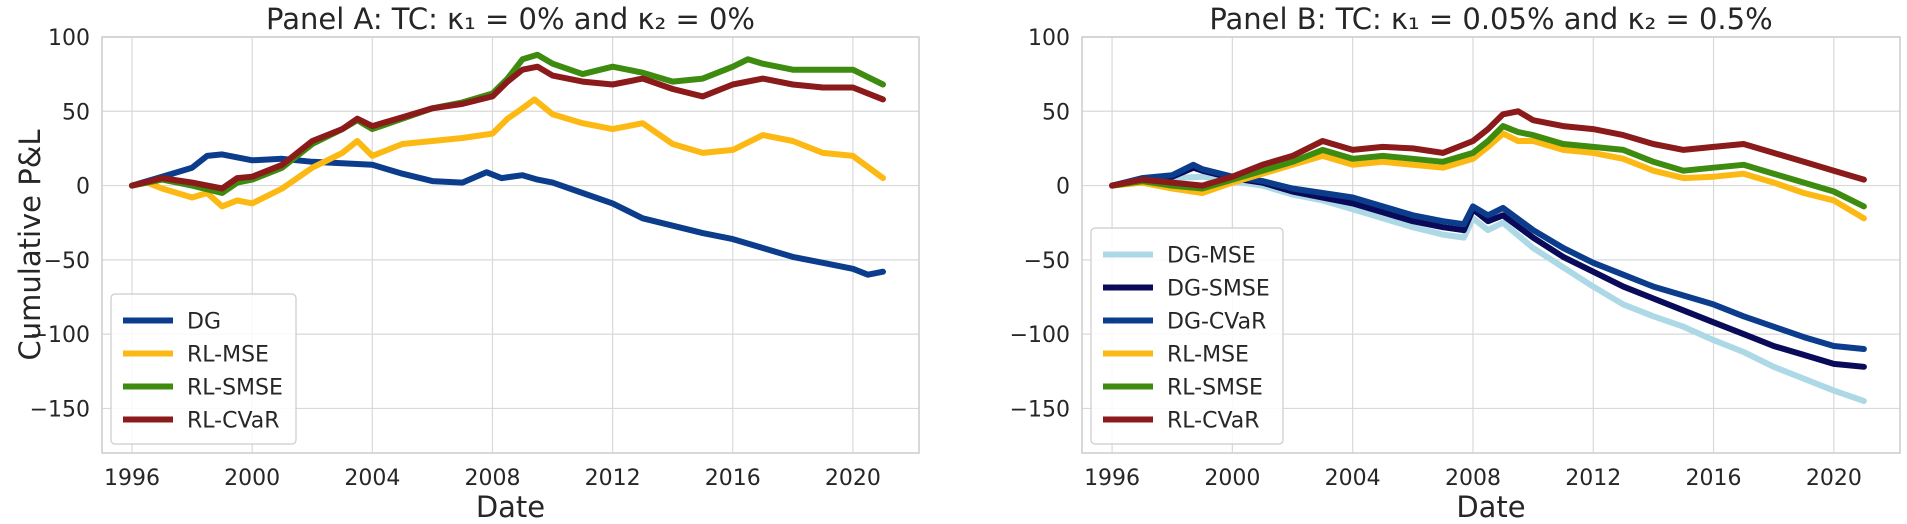  Describe the element at coordinates (1112, 478) in the screenshot. I see `panel-b-x-tick-label: 1996` at that location.